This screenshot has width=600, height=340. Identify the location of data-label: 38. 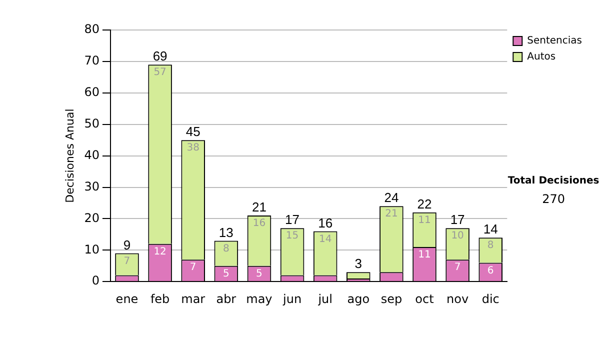
(193, 148).